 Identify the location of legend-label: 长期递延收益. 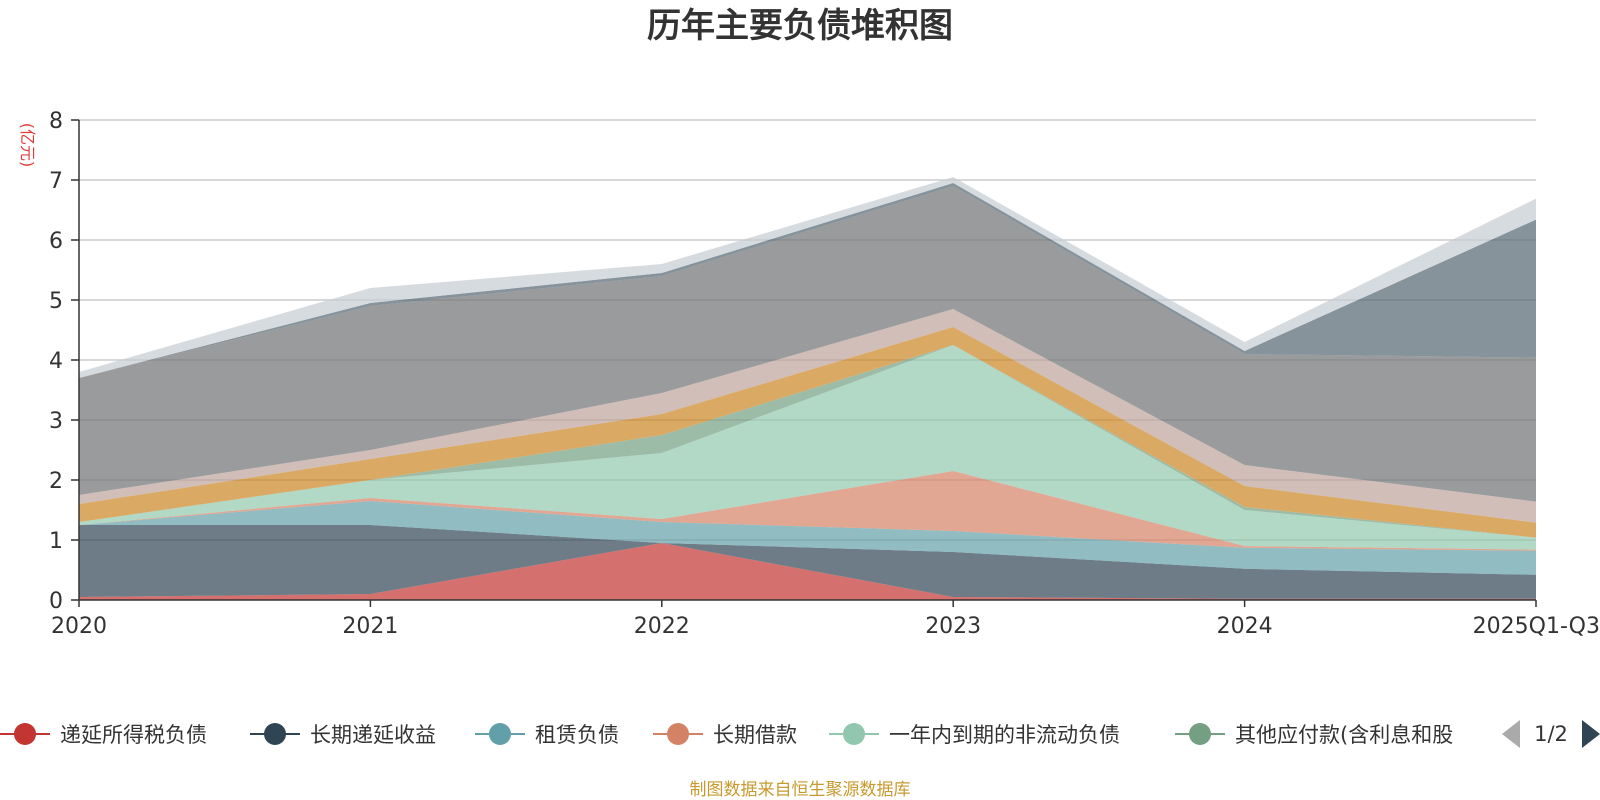
(373, 735).